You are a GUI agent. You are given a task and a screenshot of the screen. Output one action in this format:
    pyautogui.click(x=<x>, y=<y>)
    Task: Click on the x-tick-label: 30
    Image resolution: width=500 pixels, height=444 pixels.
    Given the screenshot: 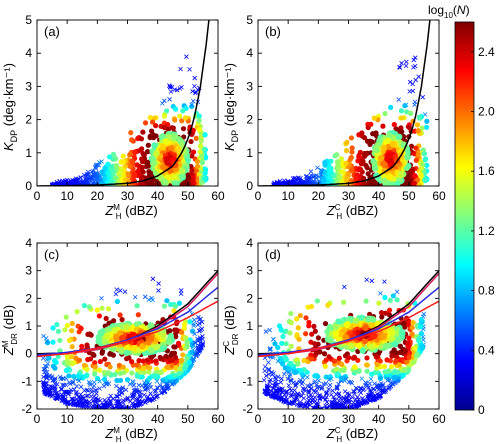 What is the action you would take?
    pyautogui.click(x=128, y=196)
    